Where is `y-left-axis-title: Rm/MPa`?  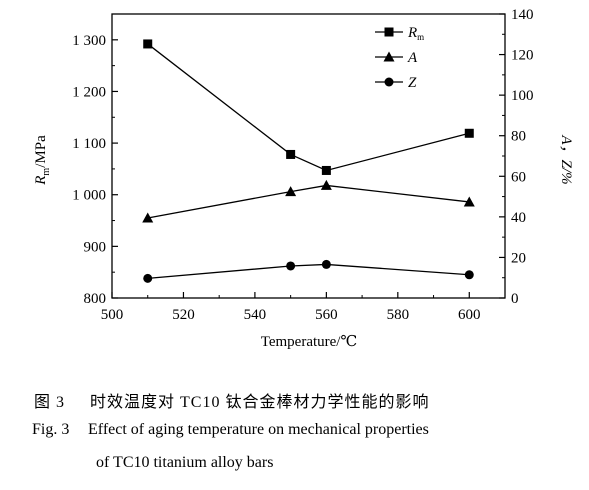
y-left-axis-title: Rm/MPa is located at coordinates (42, 160).